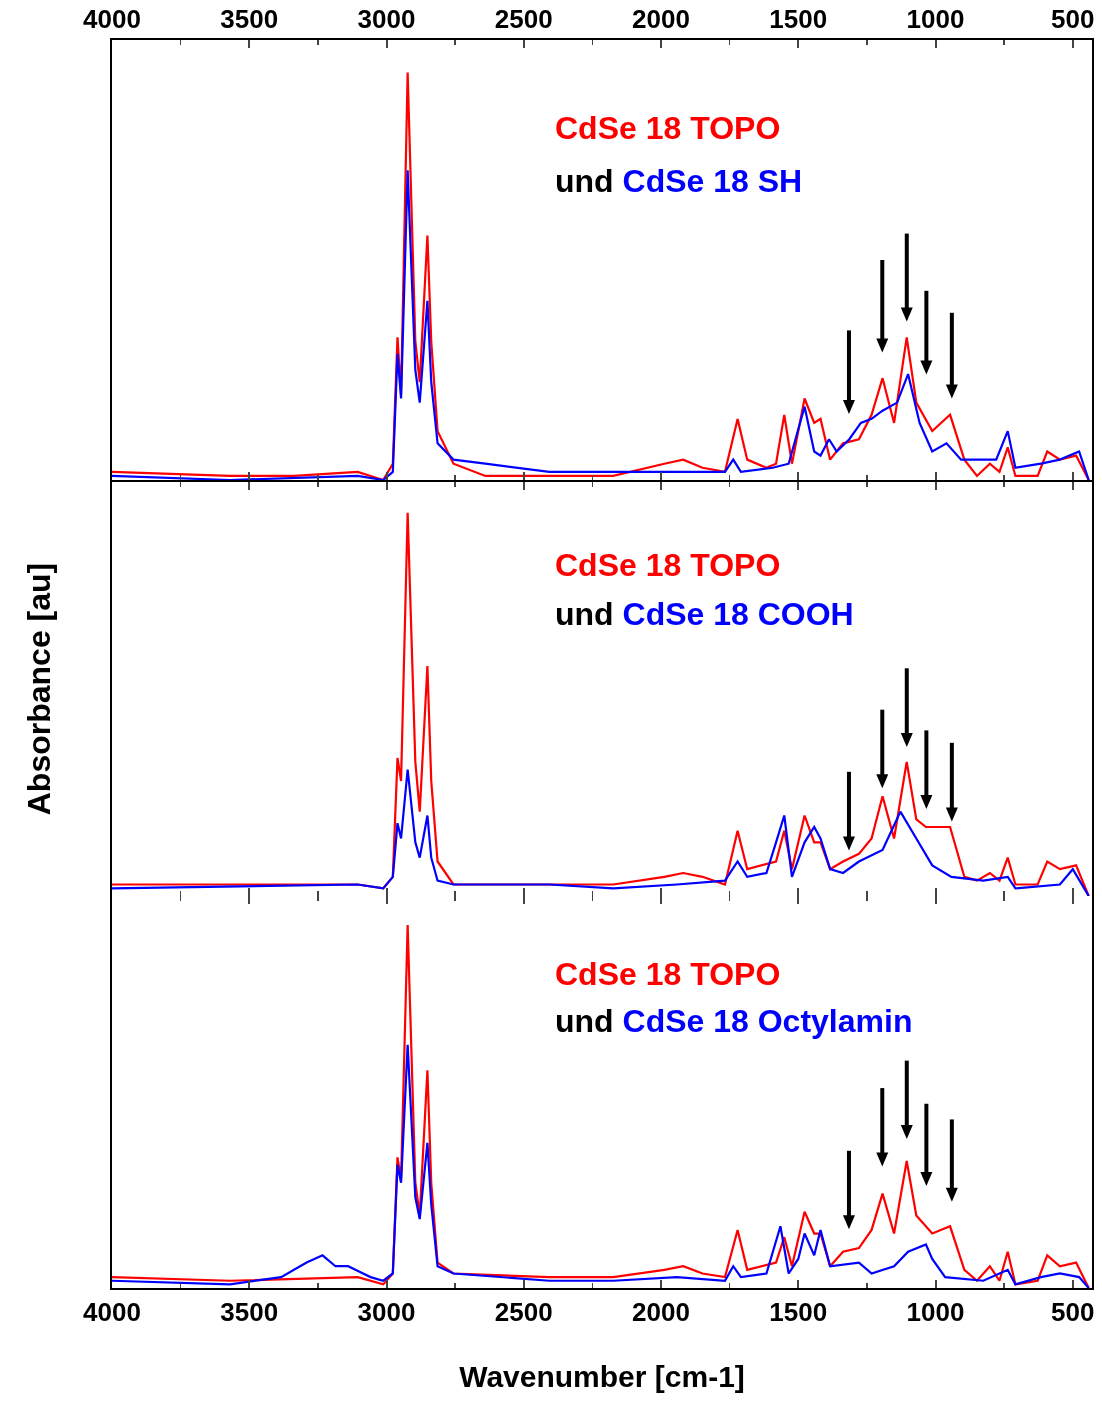  I want to click on text: CdSe 18 SH, so click(712, 181).